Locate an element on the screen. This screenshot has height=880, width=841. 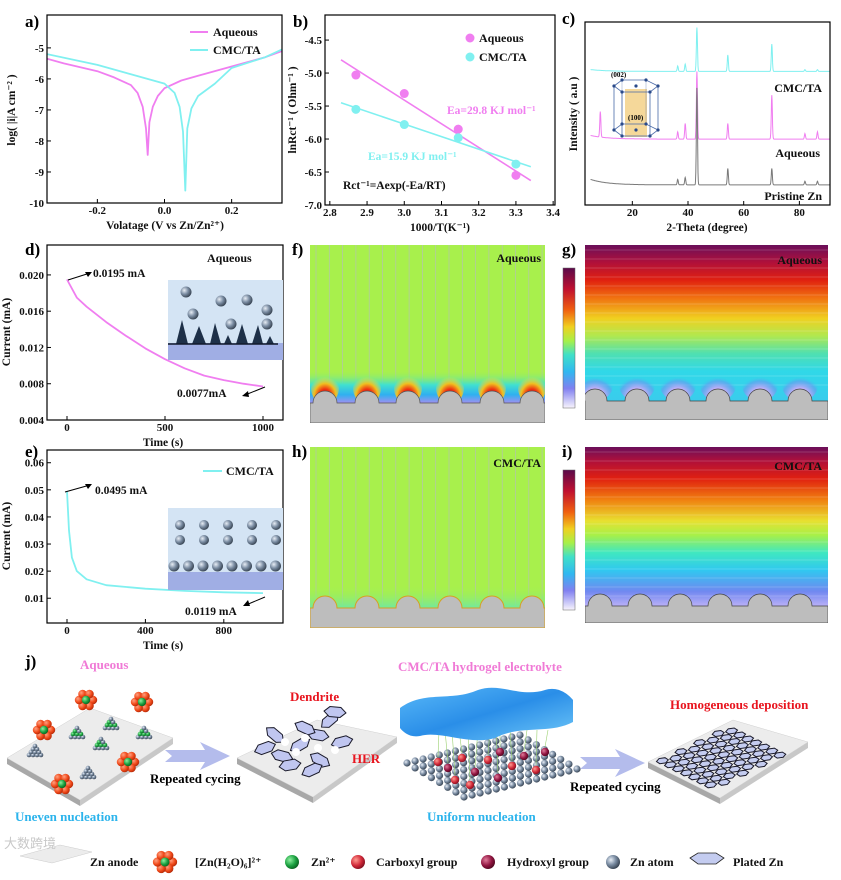
chart-e-ylabel: Current (mA) is located at coordinates (7, 536).